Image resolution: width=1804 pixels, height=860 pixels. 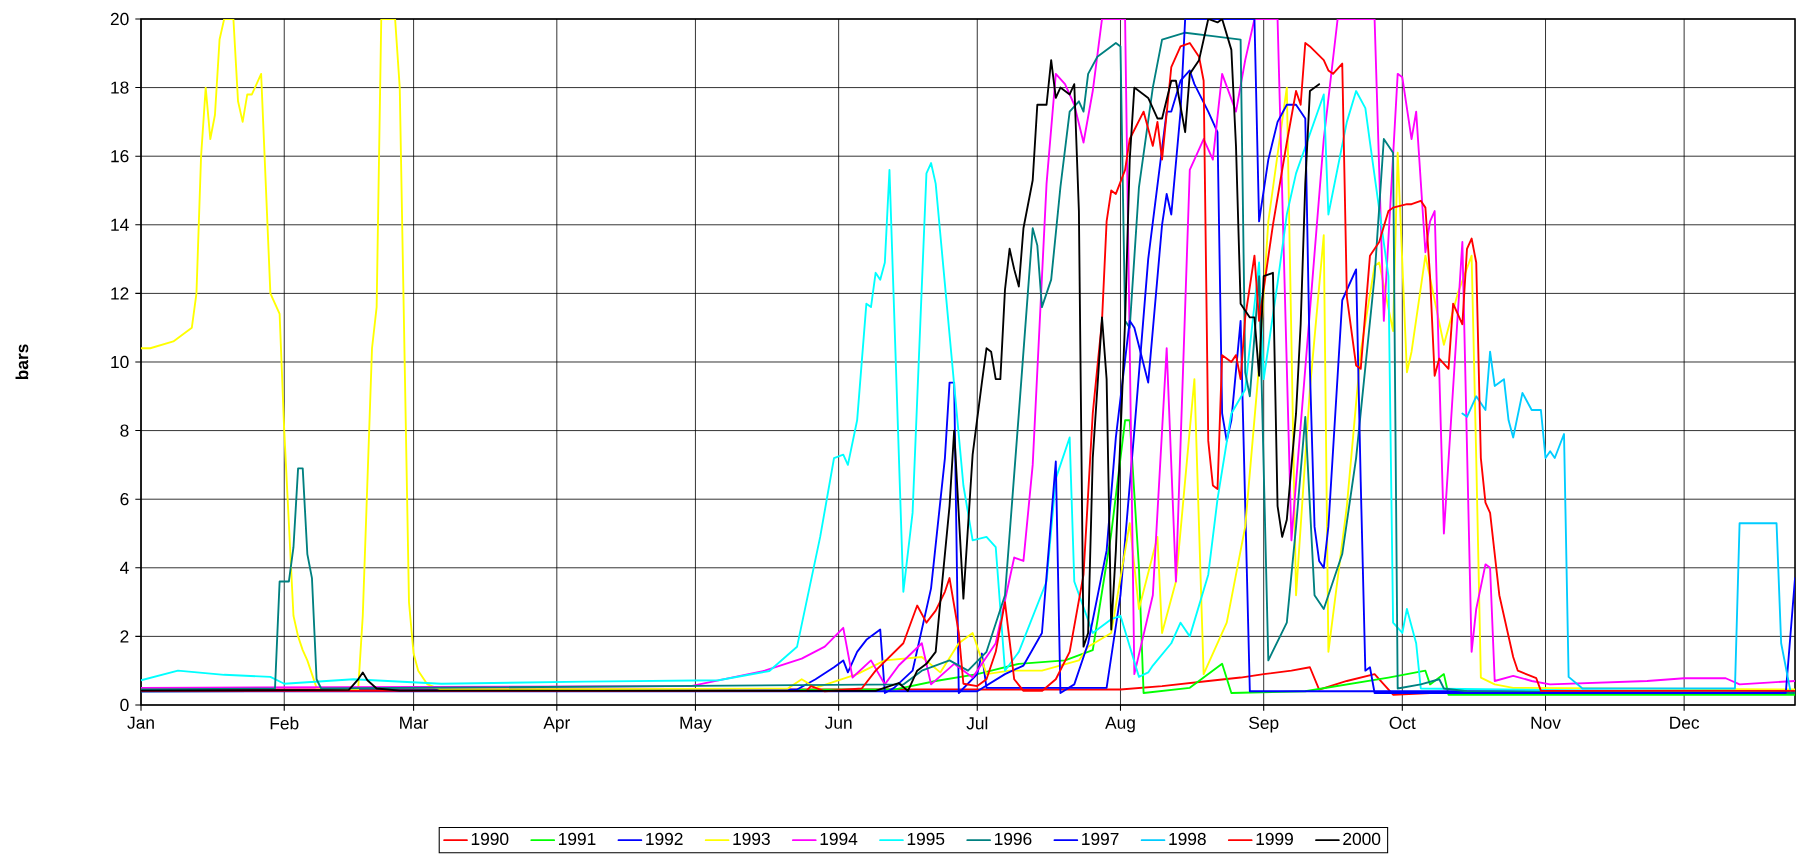 I want to click on x-tick-label: Sep, so click(x=1264, y=724).